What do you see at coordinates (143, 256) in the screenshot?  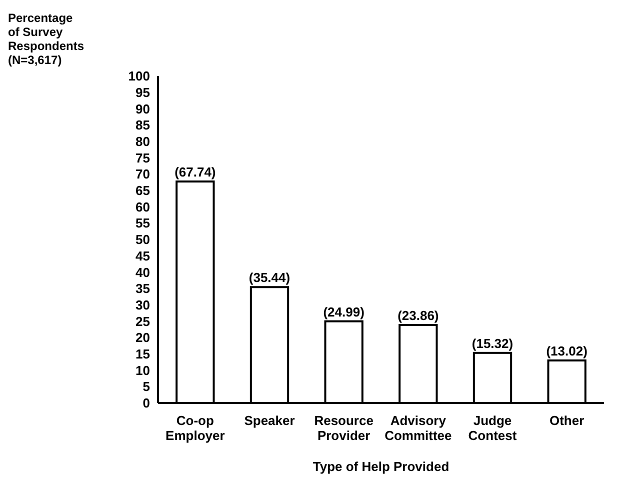 I see `y-tick-label: 45` at bounding box center [143, 256].